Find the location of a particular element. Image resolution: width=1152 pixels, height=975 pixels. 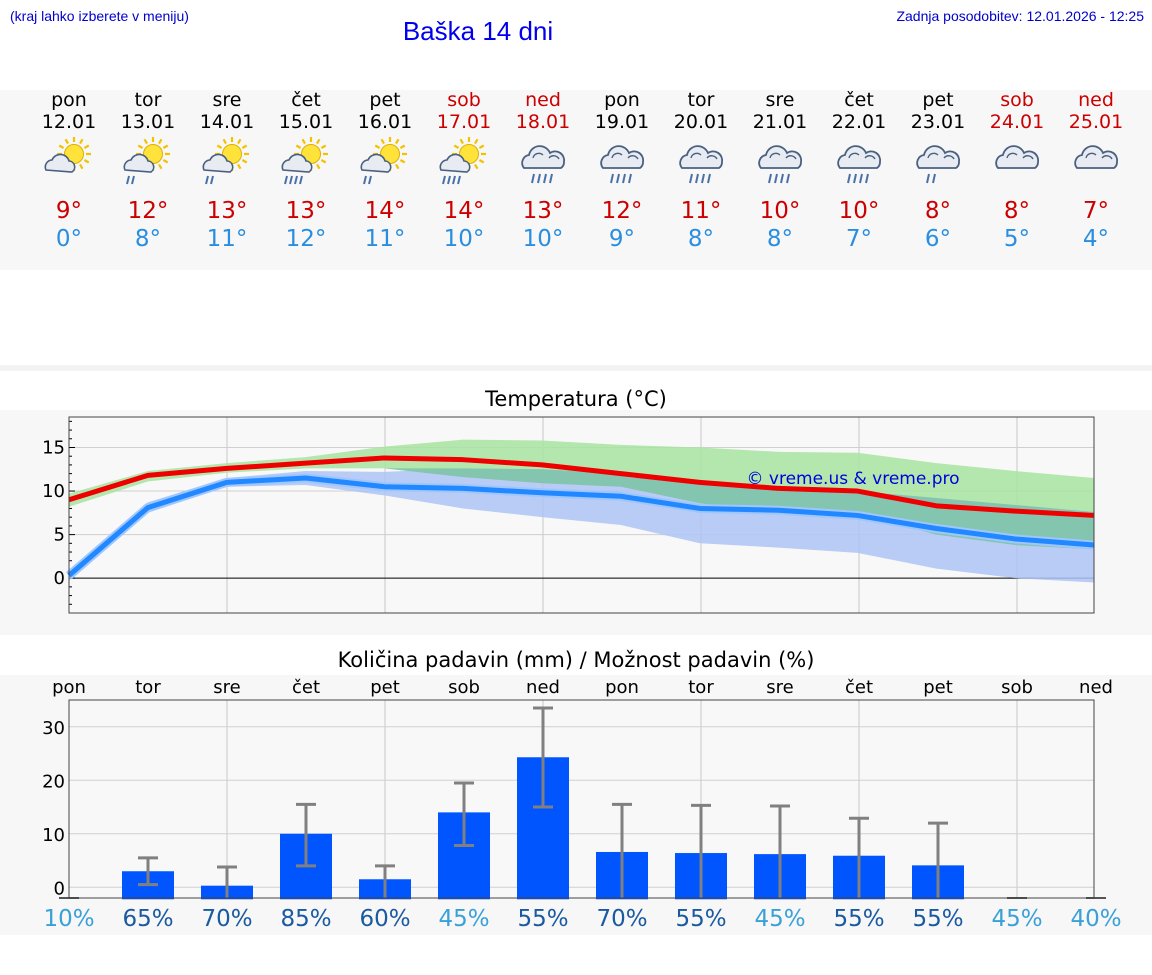

day-axis-label: ned is located at coordinates (1096, 687).